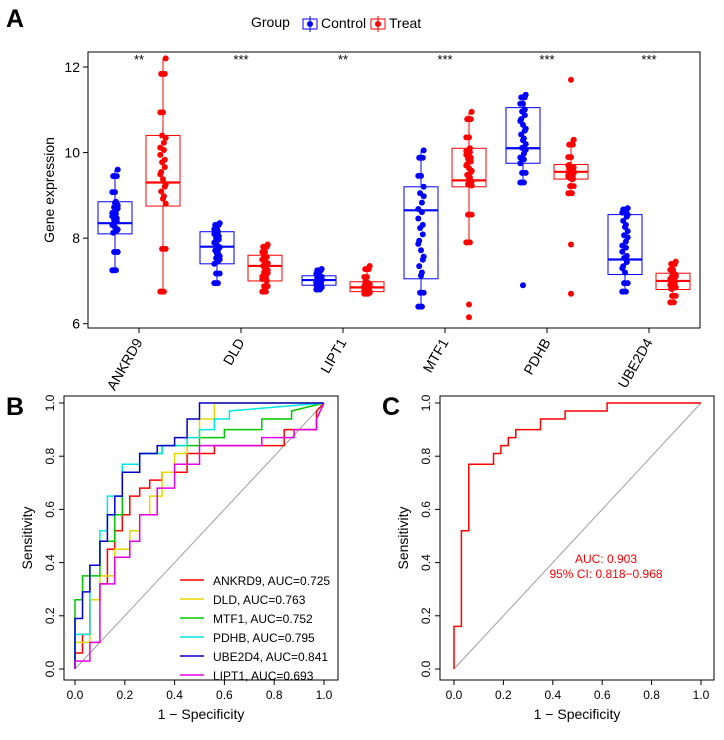 Image resolution: width=724 pixels, height=740 pixels. Describe the element at coordinates (72, 67) in the screenshot. I see `y-tick-label: 12` at that location.